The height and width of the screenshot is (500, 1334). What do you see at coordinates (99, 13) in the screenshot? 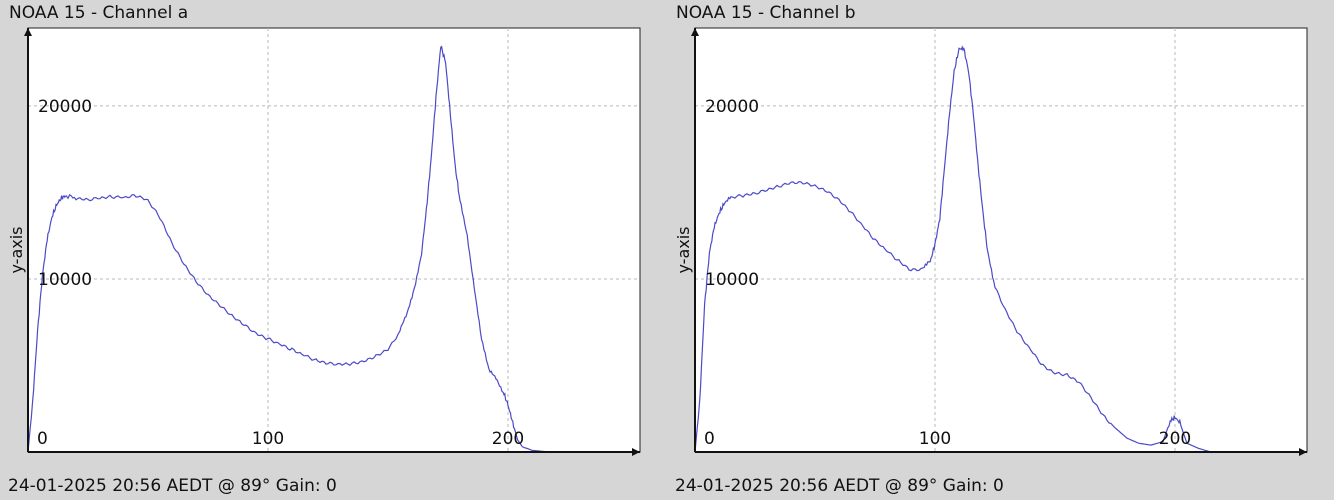
I see `chart-title: NOAA 15 - Channel a` at bounding box center [99, 13].